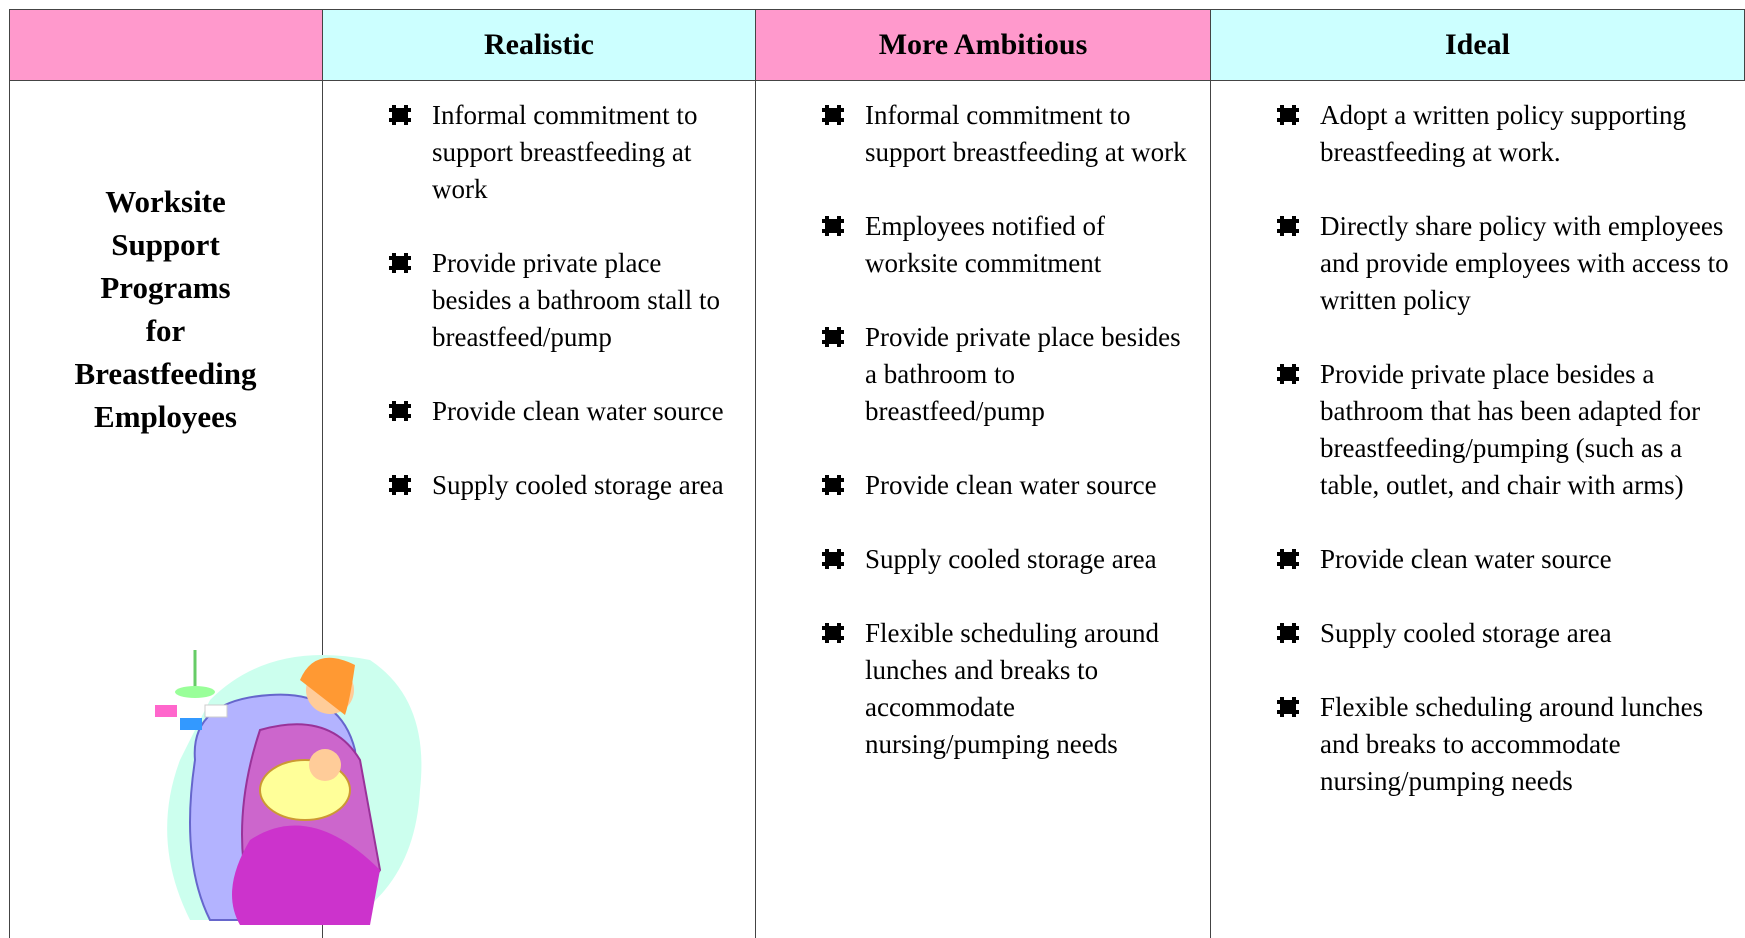  What do you see at coordinates (166, 45) in the screenshot?
I see `header-corner` at bounding box center [166, 45].